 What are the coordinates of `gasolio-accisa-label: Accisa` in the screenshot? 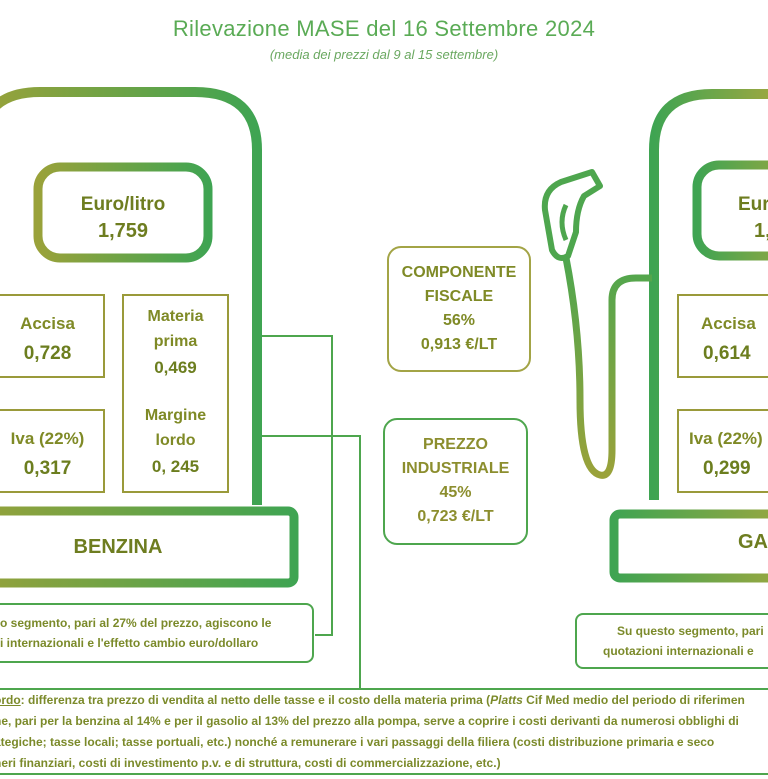 It's located at (728, 323).